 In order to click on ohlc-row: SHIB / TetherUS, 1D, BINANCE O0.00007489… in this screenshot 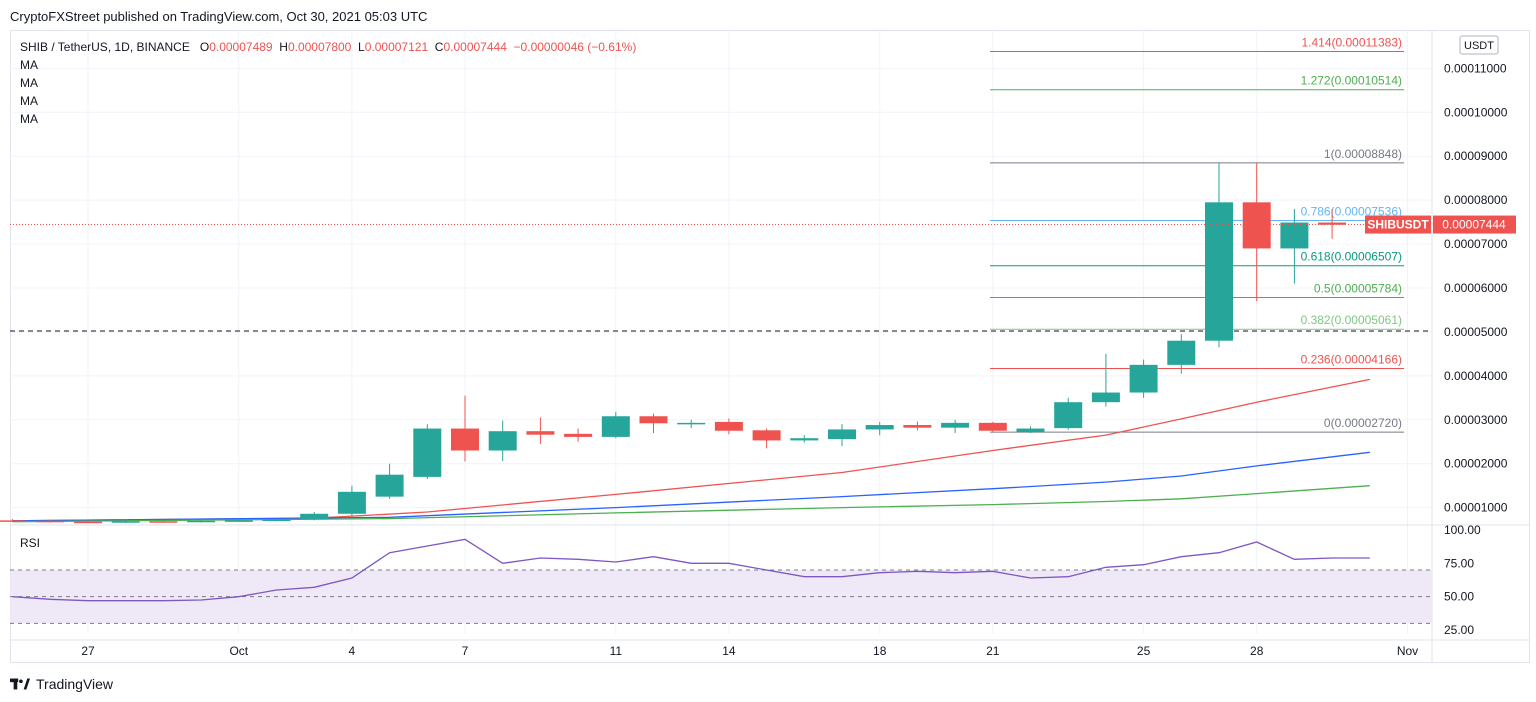, I will do `click(328, 47)`.